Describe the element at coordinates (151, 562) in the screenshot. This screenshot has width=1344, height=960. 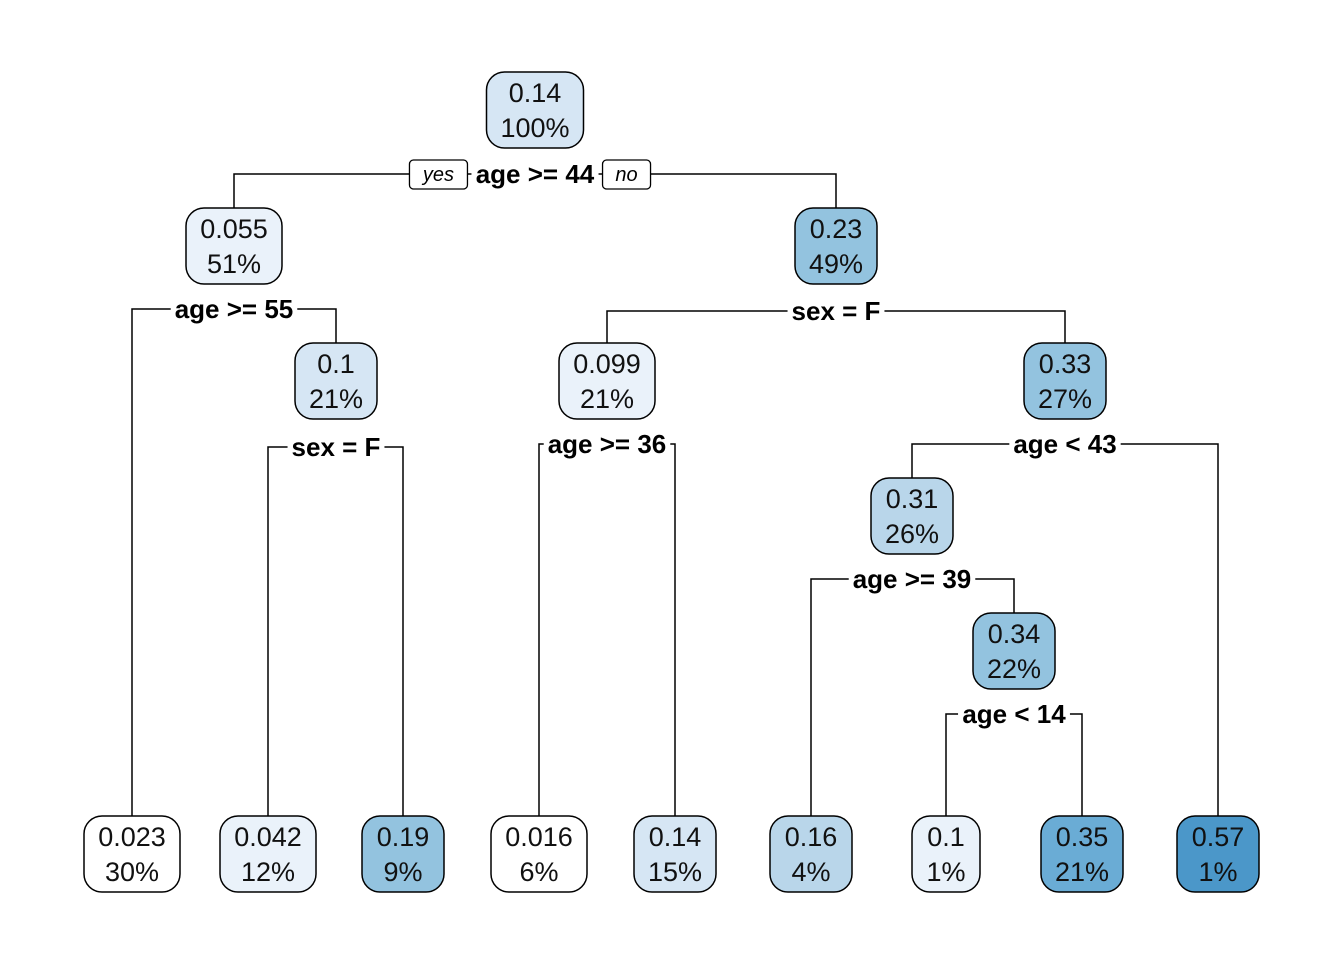
I see `edge-n2-to-l1` at that location.